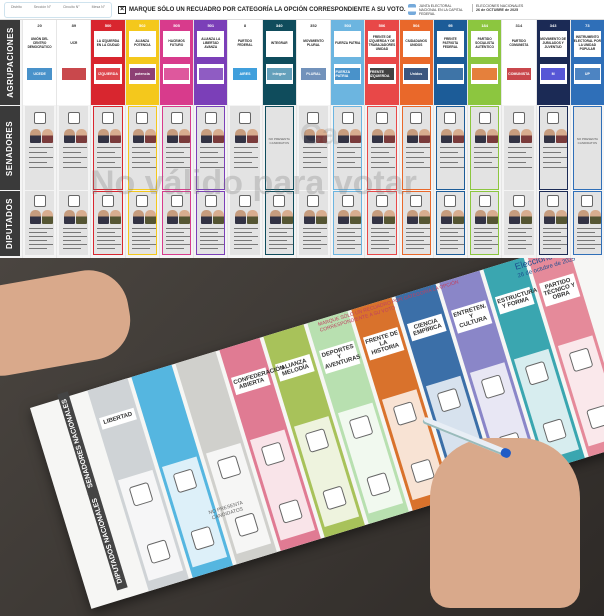 Image resolution: width=604 pixels, height=616 pixels. What do you see at coordinates (10, 148) in the screenshot?
I see `section-label: SENADORES` at bounding box center [10, 148].